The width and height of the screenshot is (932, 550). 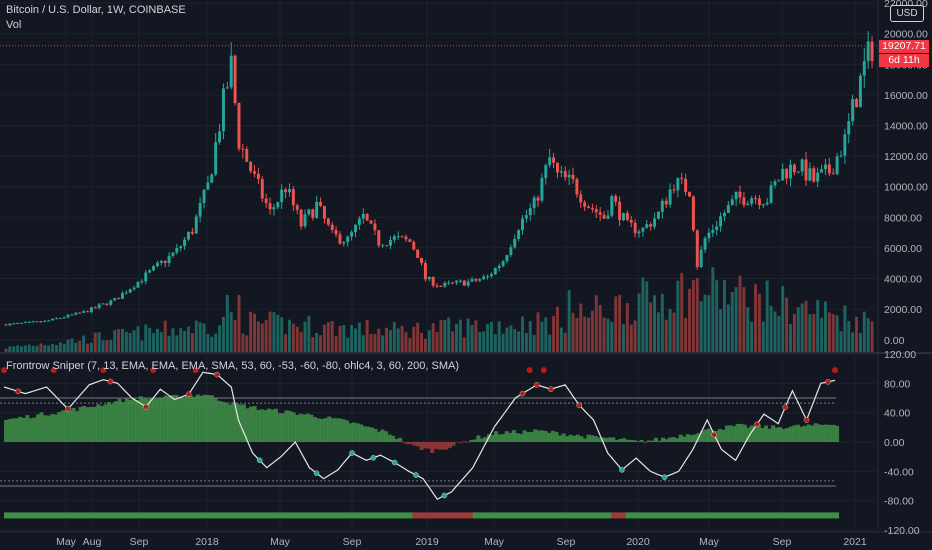 What do you see at coordinates (4, 370) in the screenshot?
I see `top-signal-dot` at bounding box center [4, 370].